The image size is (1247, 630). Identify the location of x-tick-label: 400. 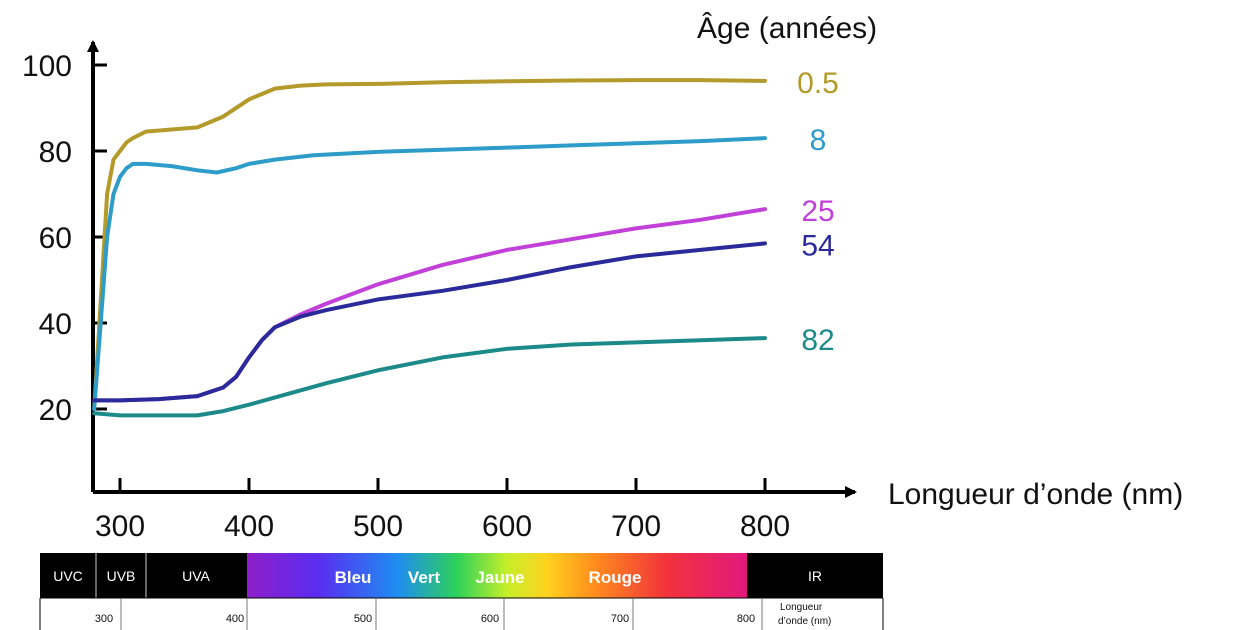
(249, 526).